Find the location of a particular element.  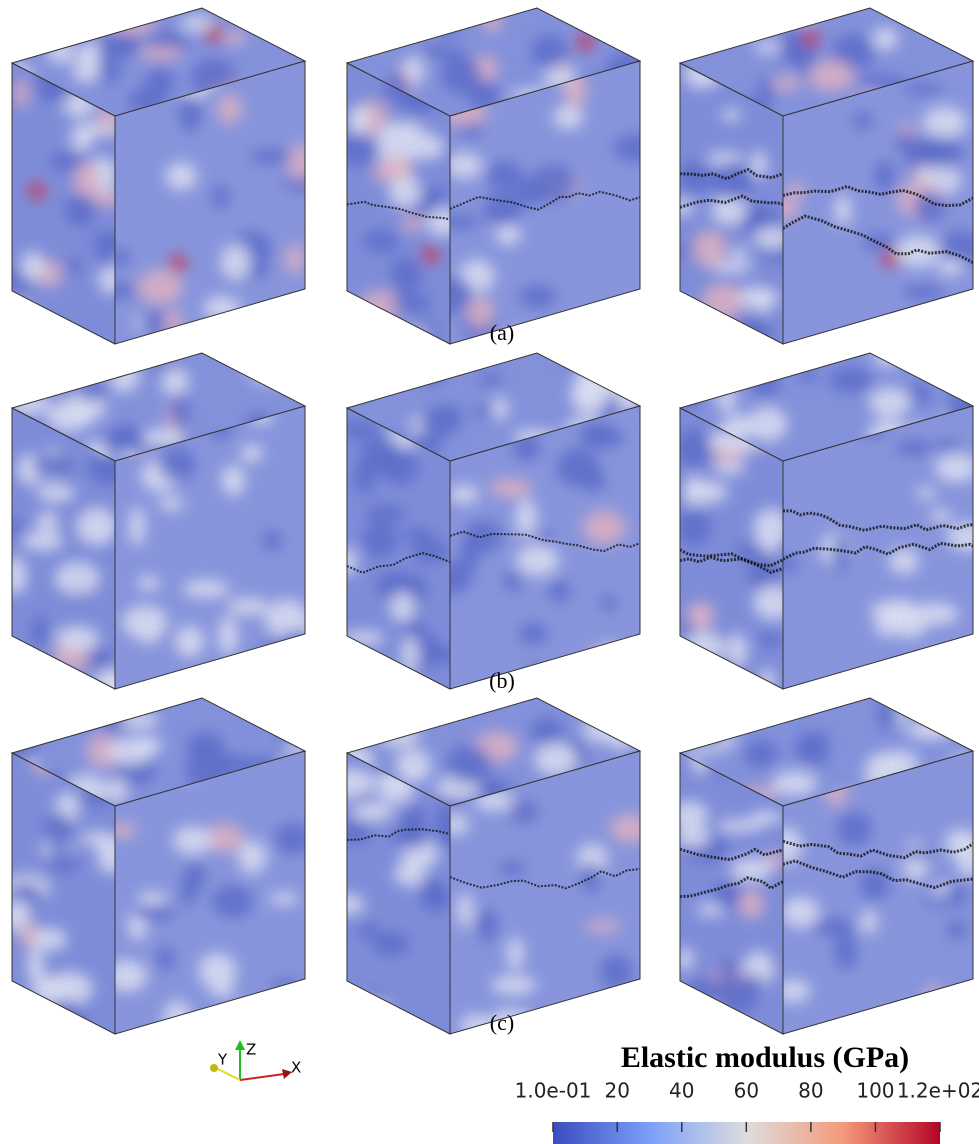

tick-label: 100 is located at coordinates (875, 1091).